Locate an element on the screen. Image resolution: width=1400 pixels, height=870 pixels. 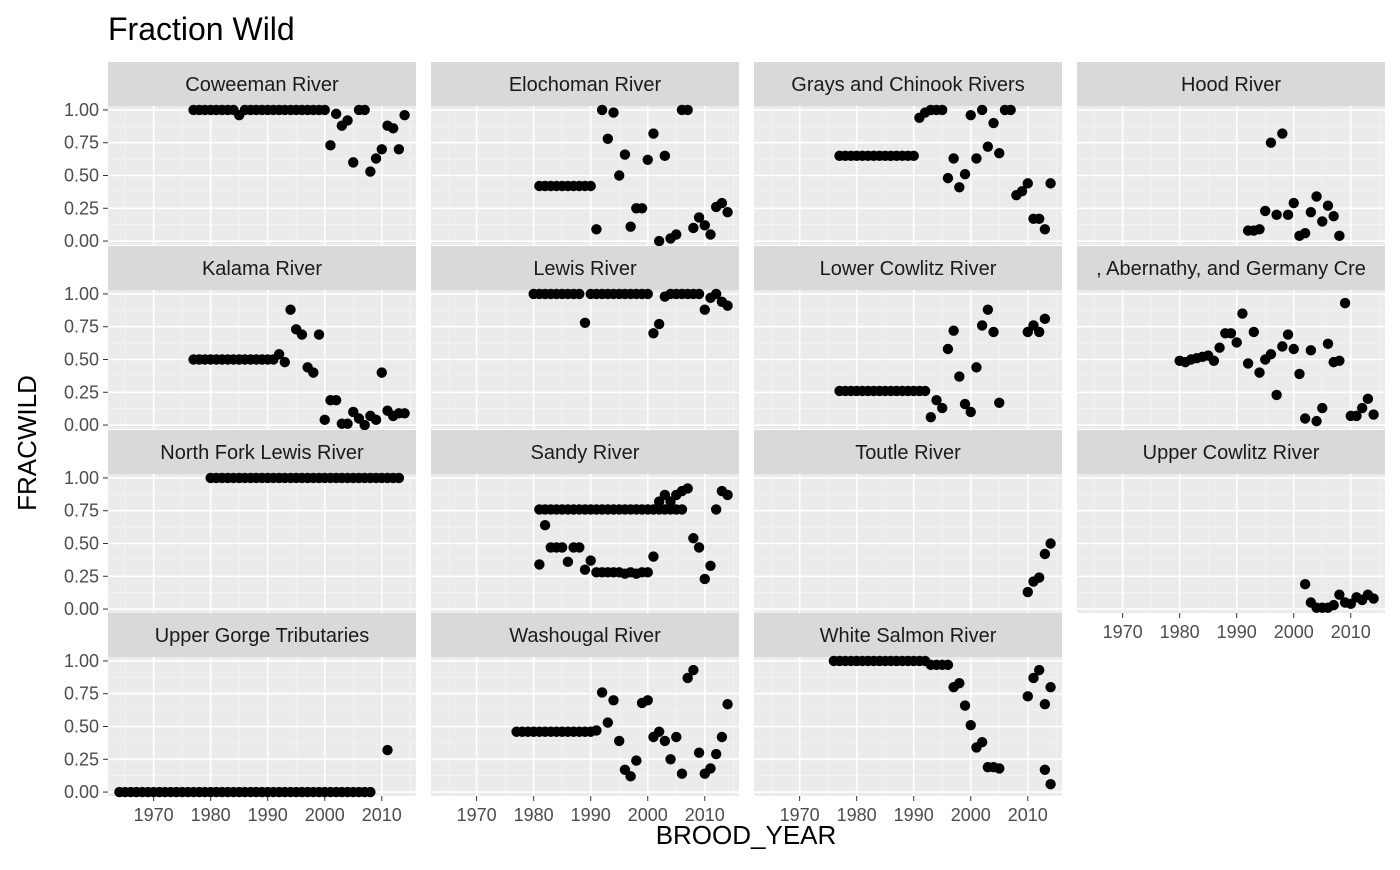
strip-label: Grays and Chinook Rivers is located at coordinates (907, 85).